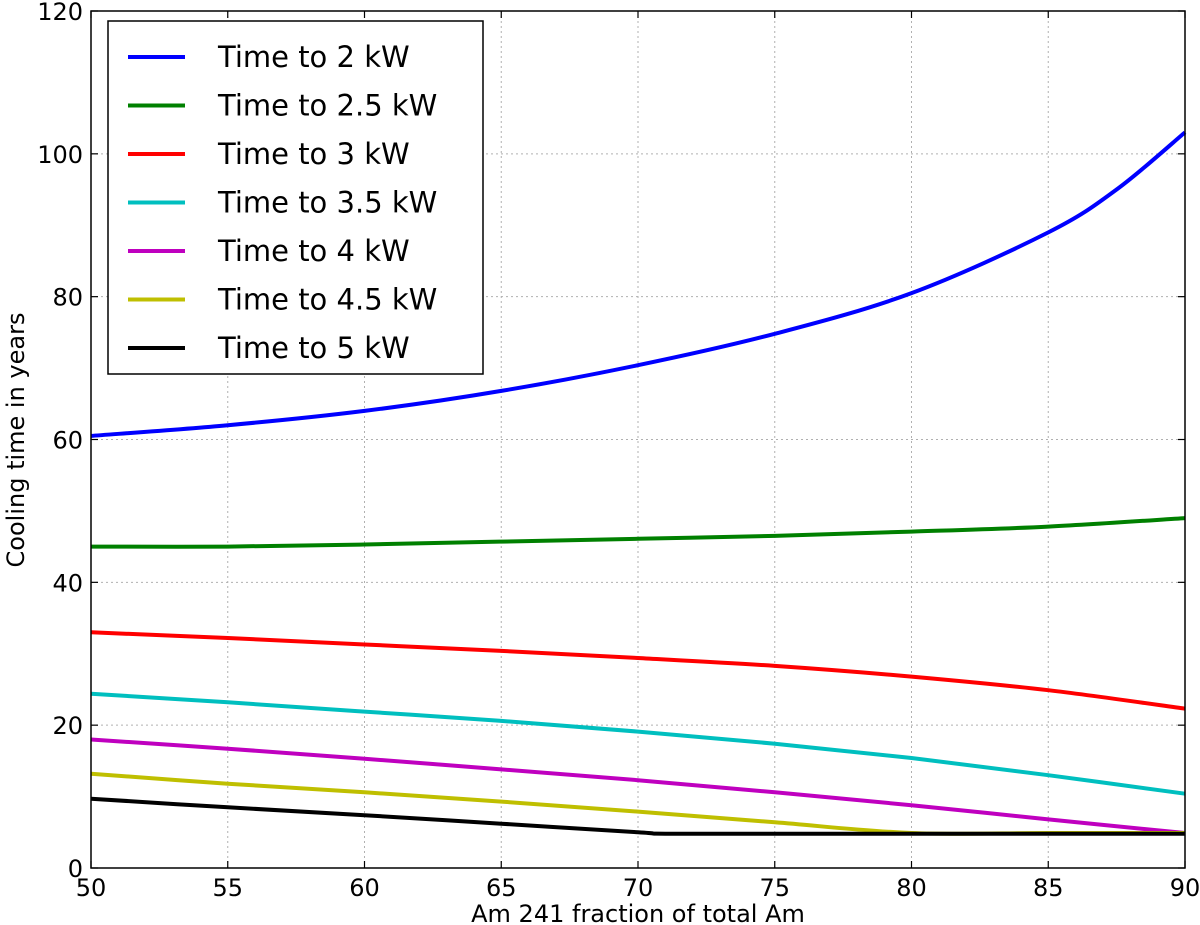 The width and height of the screenshot is (1200, 925). I want to click on legend-label: Time to 2.5 kW, so click(327, 106).